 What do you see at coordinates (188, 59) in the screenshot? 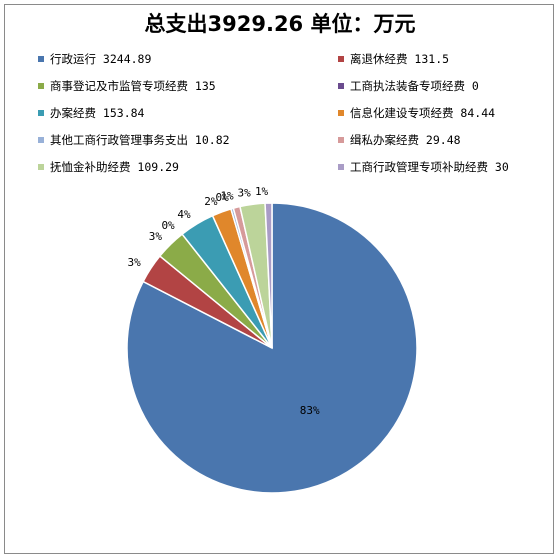
I see `legend-item: 行政运行 3244.89` at bounding box center [188, 59].